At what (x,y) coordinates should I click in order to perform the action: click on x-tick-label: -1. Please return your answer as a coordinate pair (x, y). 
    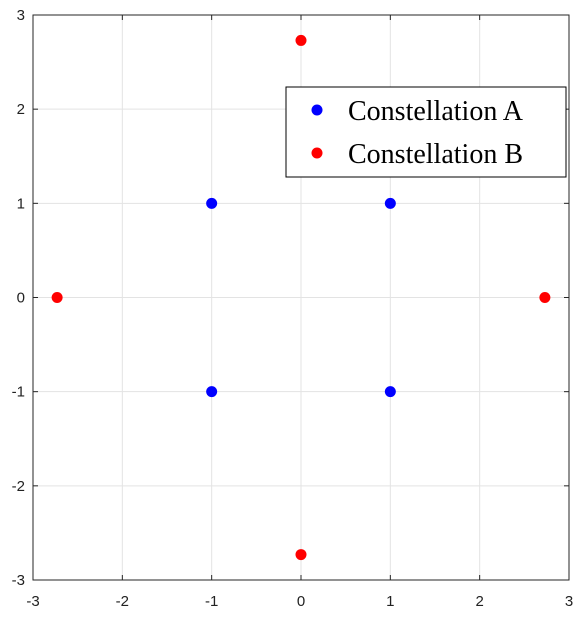
    Looking at the image, I should click on (211, 601).